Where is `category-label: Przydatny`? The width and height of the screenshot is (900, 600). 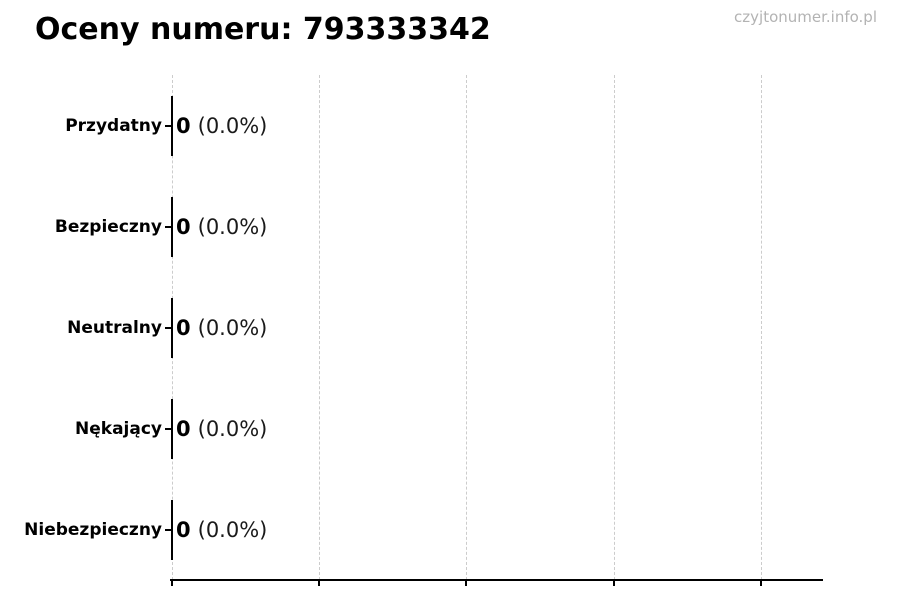
category-label: Przydatny is located at coordinates (113, 125).